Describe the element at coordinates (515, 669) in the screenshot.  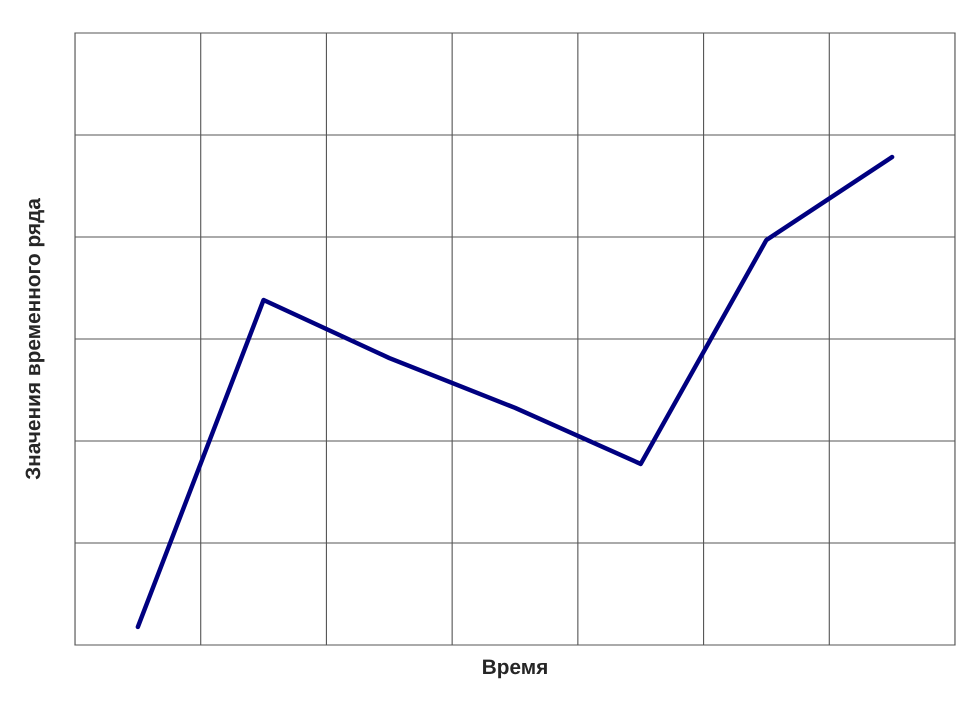
I see `x-axis-title: Время` at that location.